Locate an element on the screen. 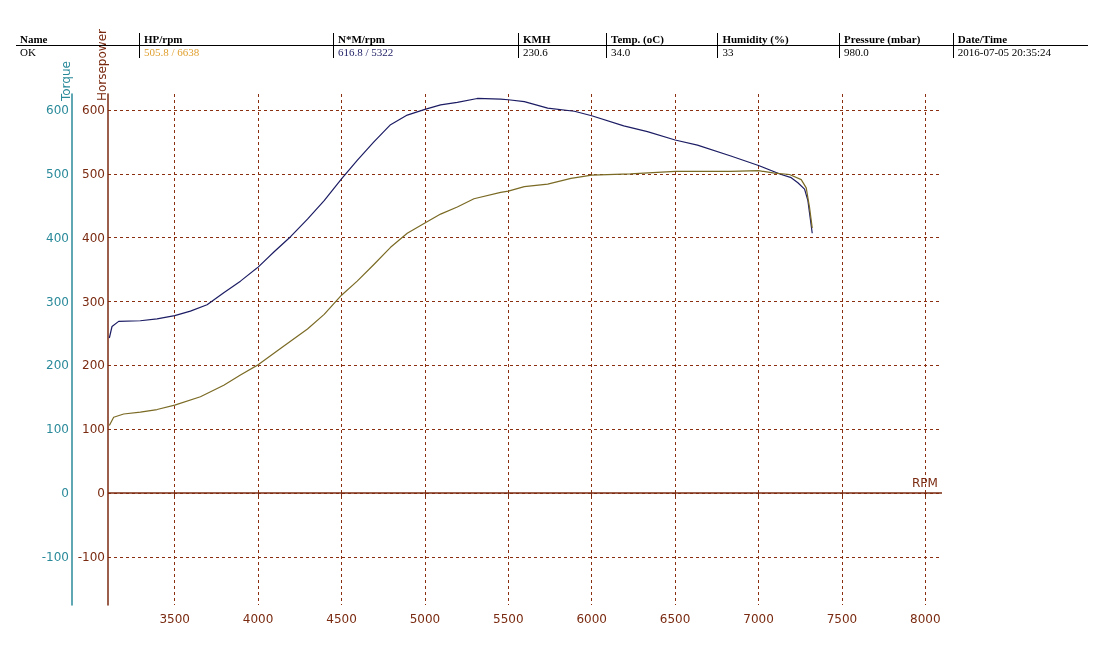 Image resolution: width=1111 pixels, height=649 pixels. y2-tick-label: 300 is located at coordinates (93, 301).